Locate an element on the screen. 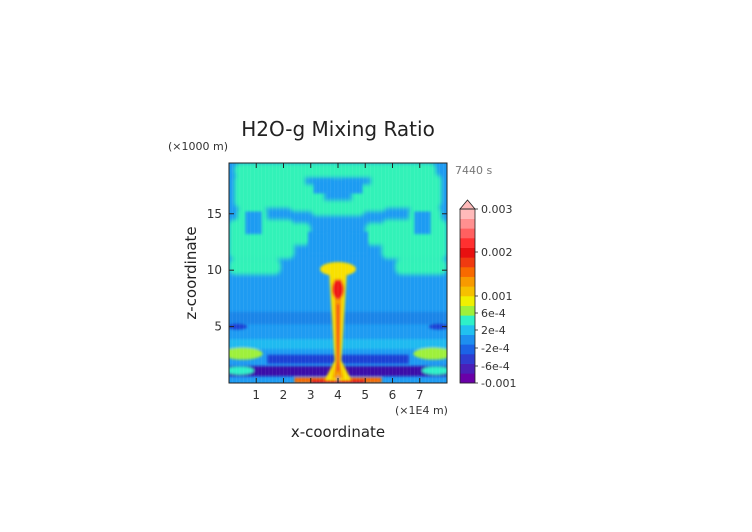 Image resolution: width=752 pixels, height=532 pixels. heatmap-field is located at coordinates (338, 273).